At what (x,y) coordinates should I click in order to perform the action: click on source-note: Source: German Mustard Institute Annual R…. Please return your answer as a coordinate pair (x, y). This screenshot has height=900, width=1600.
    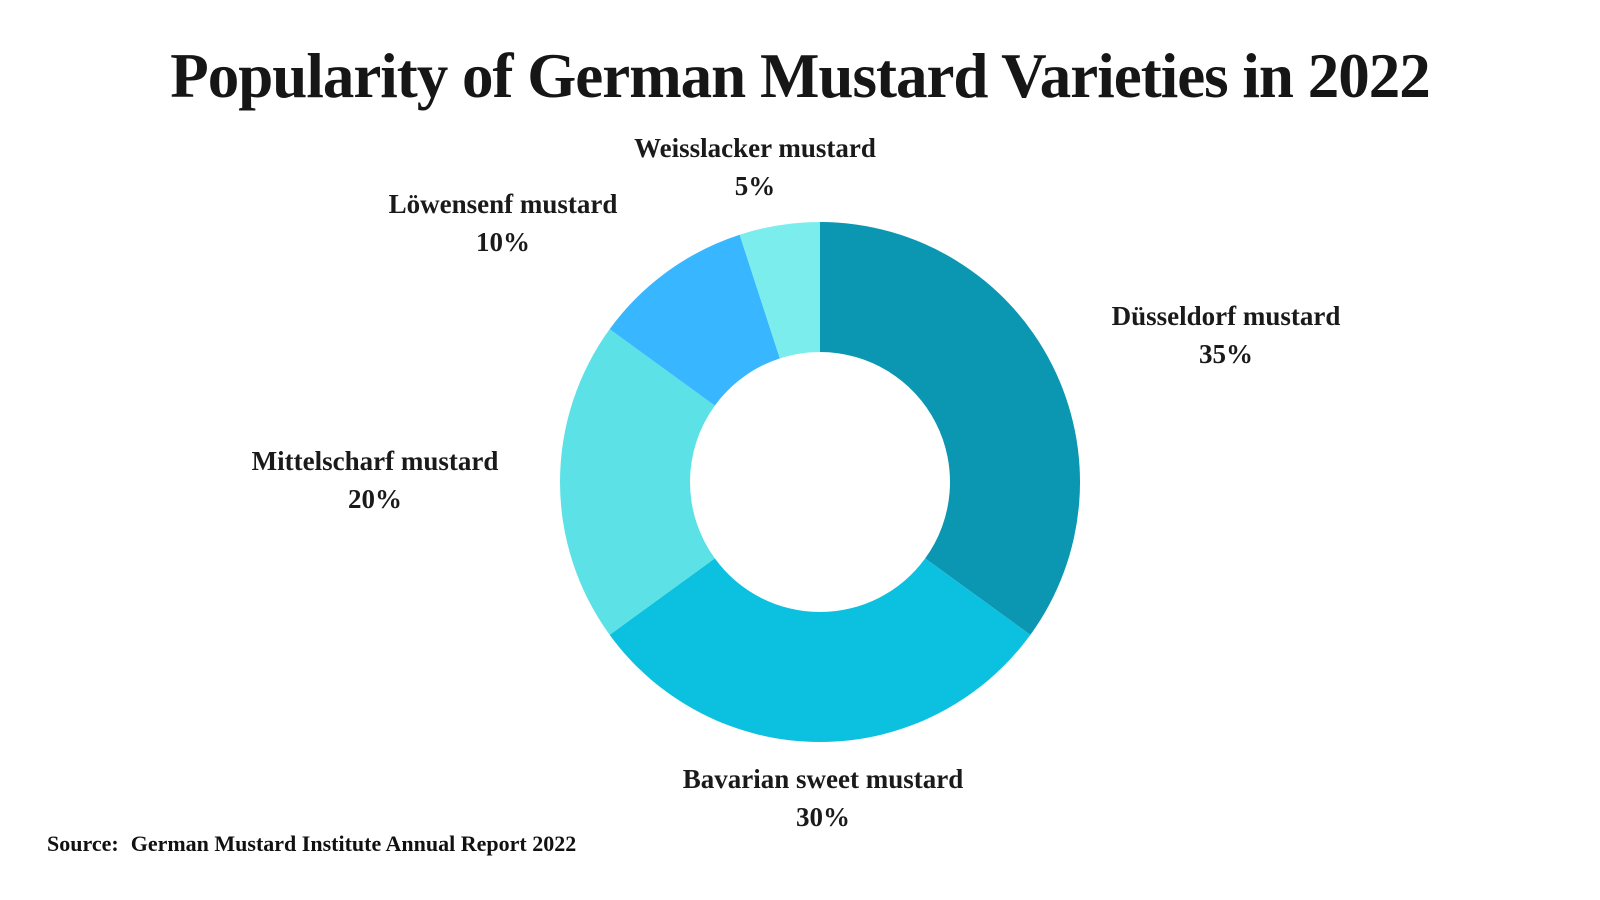
    Looking at the image, I should click on (311, 844).